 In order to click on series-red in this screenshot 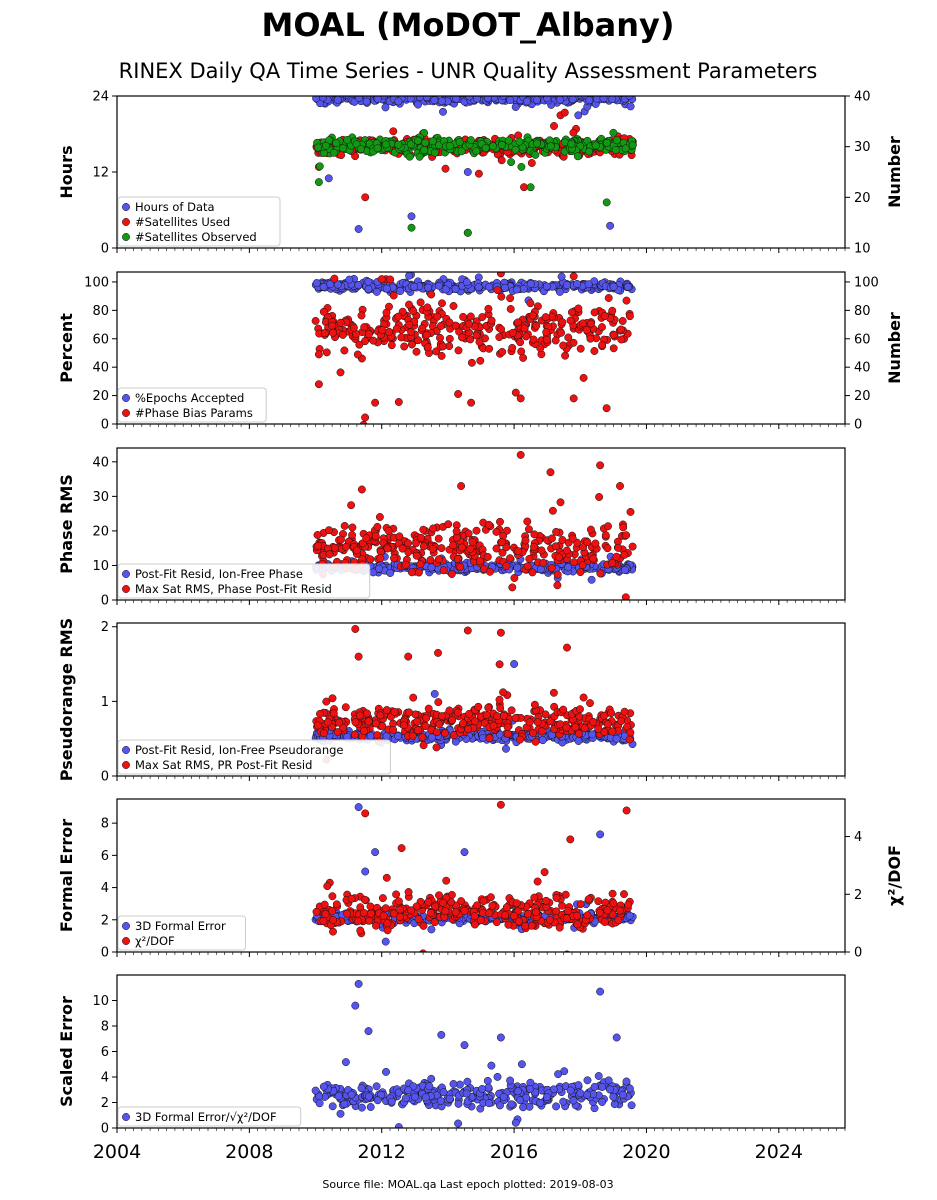, I will do `click(474, 172)`.